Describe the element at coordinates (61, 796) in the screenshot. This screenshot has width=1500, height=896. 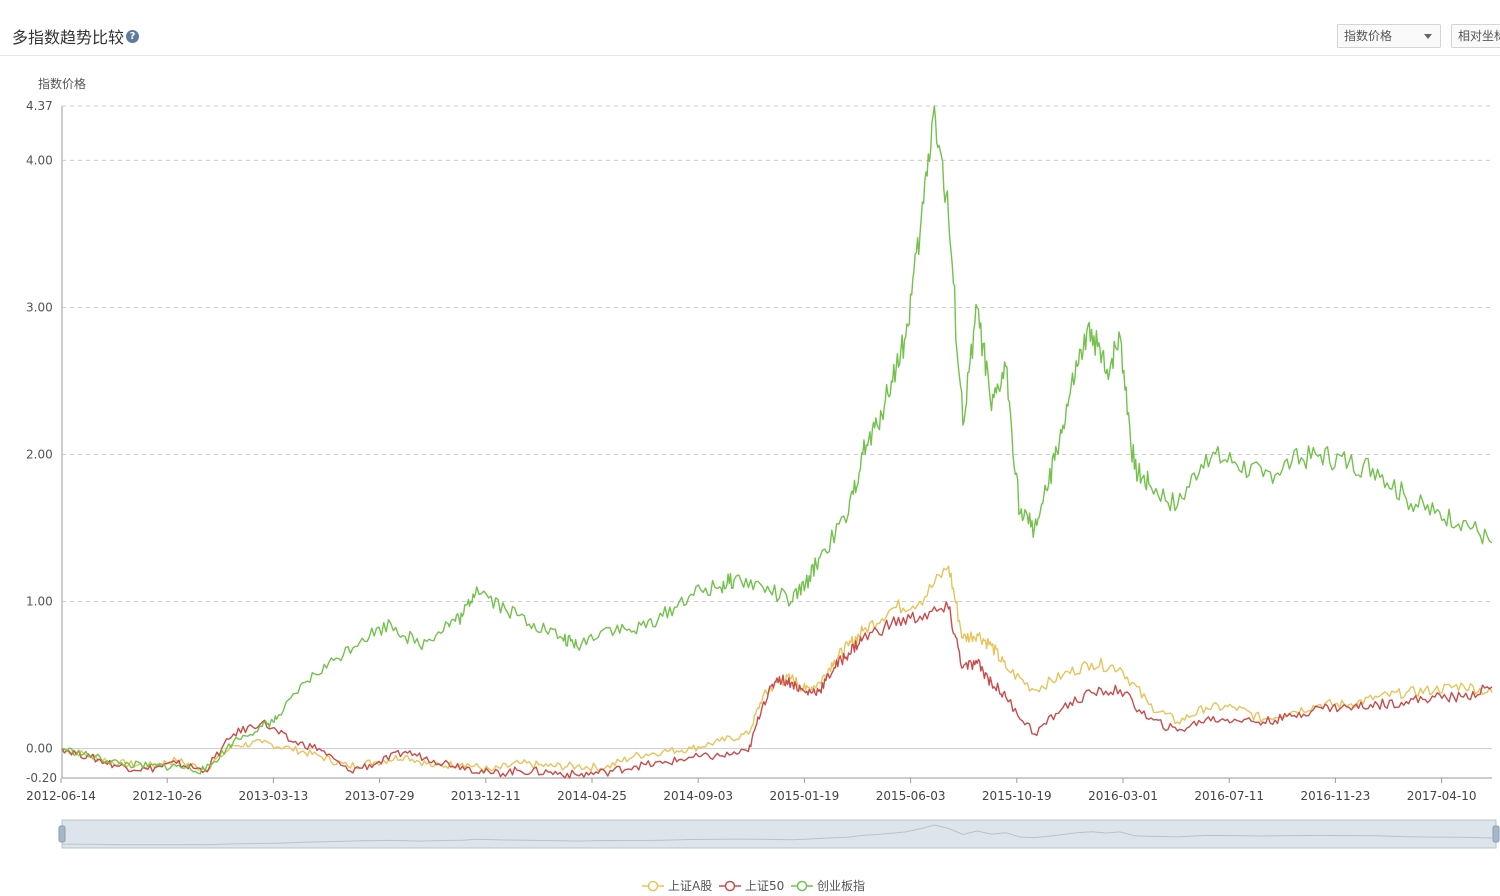
I see `x-tick-label: 2012-06-14` at that location.